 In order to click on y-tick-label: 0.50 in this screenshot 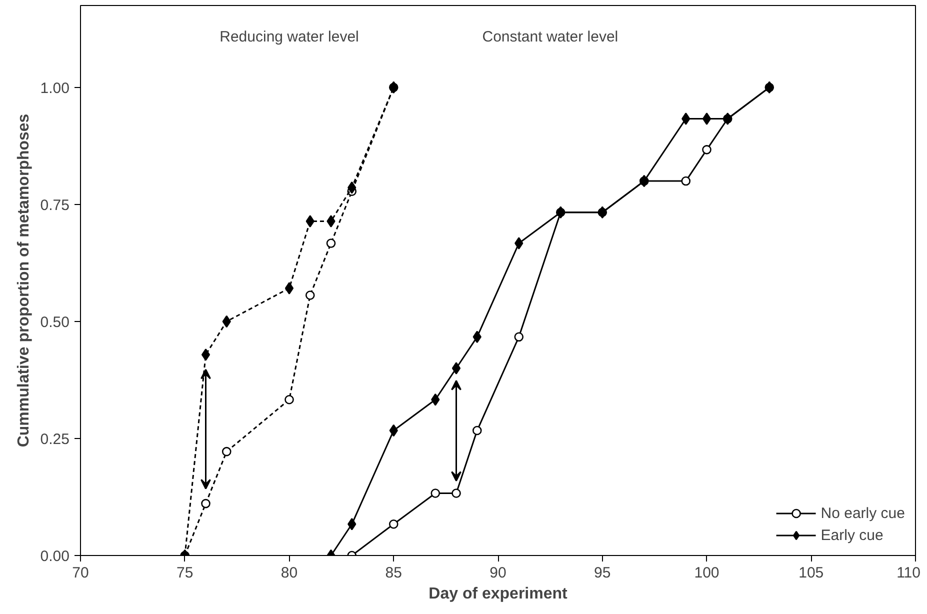, I will do `click(55, 322)`.